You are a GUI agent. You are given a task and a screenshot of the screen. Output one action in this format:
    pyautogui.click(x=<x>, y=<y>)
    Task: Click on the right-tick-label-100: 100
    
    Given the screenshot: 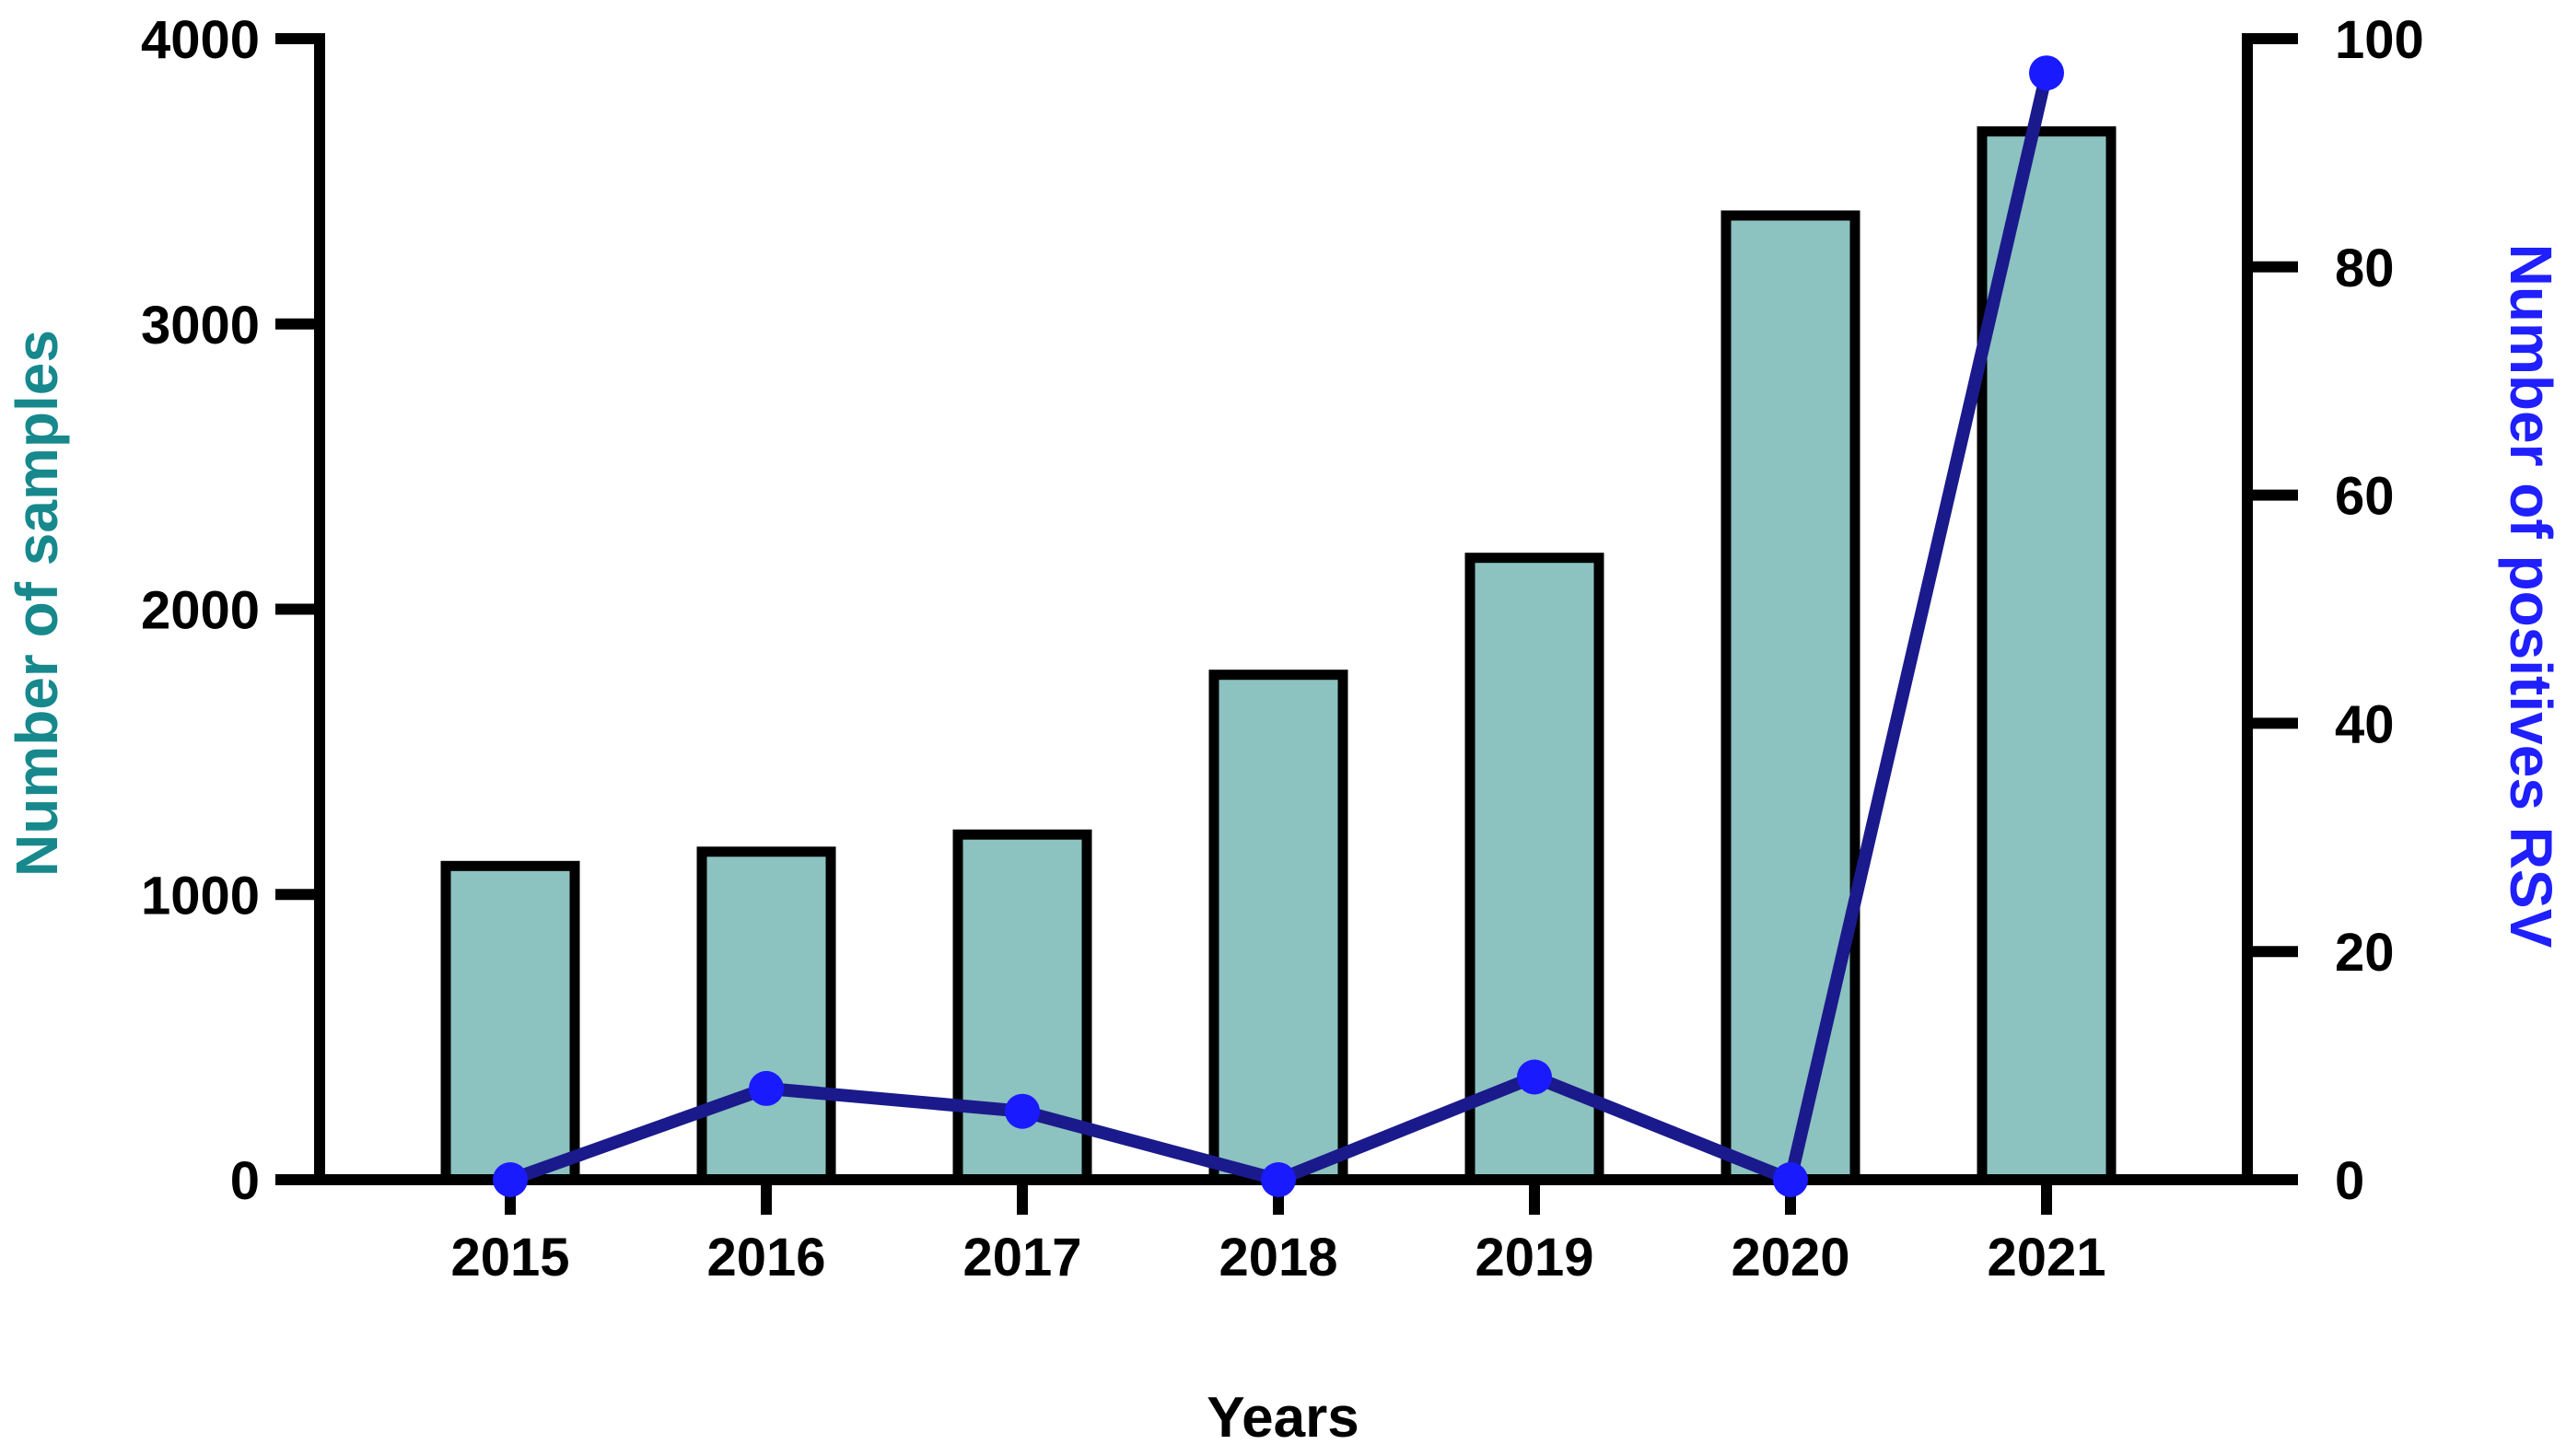 What is the action you would take?
    pyautogui.click(x=2379, y=40)
    